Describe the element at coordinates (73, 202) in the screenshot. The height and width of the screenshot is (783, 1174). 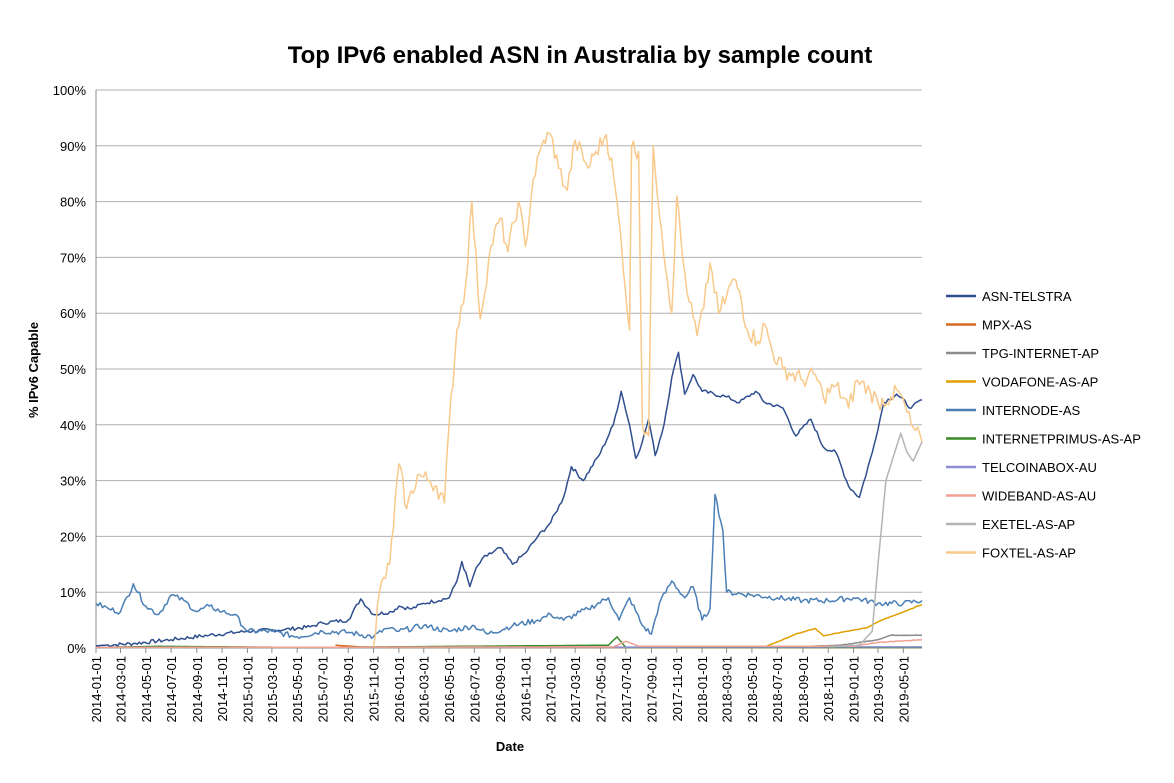
I see `y-tick-label: 80%` at that location.